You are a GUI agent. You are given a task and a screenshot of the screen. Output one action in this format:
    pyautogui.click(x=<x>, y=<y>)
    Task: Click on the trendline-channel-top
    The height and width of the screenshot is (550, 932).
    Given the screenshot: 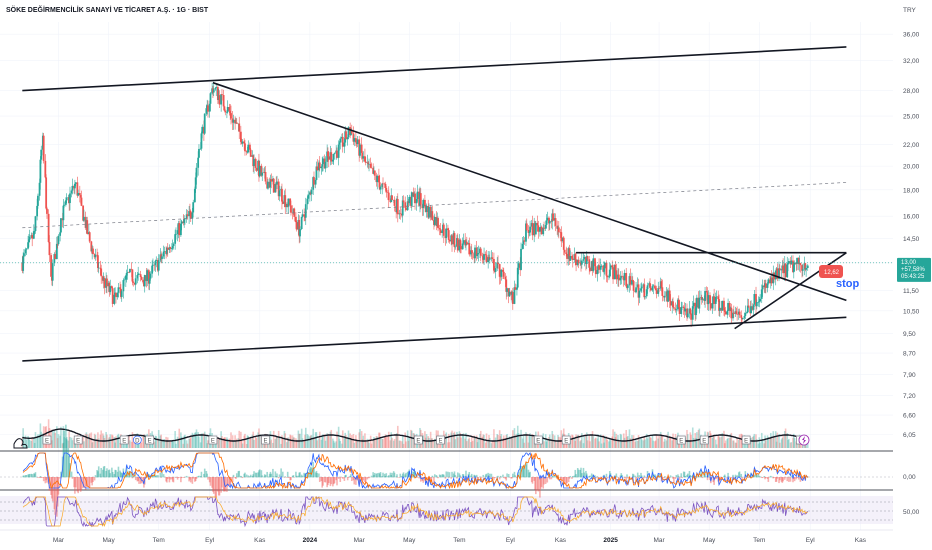 What is the action you would take?
    pyautogui.click(x=434, y=69)
    